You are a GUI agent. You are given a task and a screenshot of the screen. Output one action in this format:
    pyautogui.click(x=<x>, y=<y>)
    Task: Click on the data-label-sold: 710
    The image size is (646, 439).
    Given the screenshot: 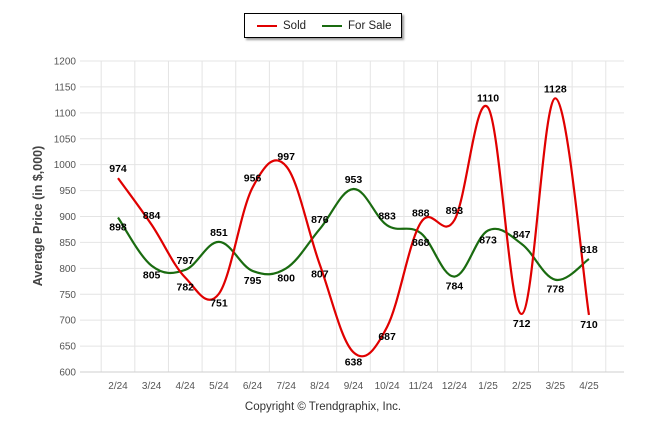 What is the action you would take?
    pyautogui.click(x=589, y=325)
    